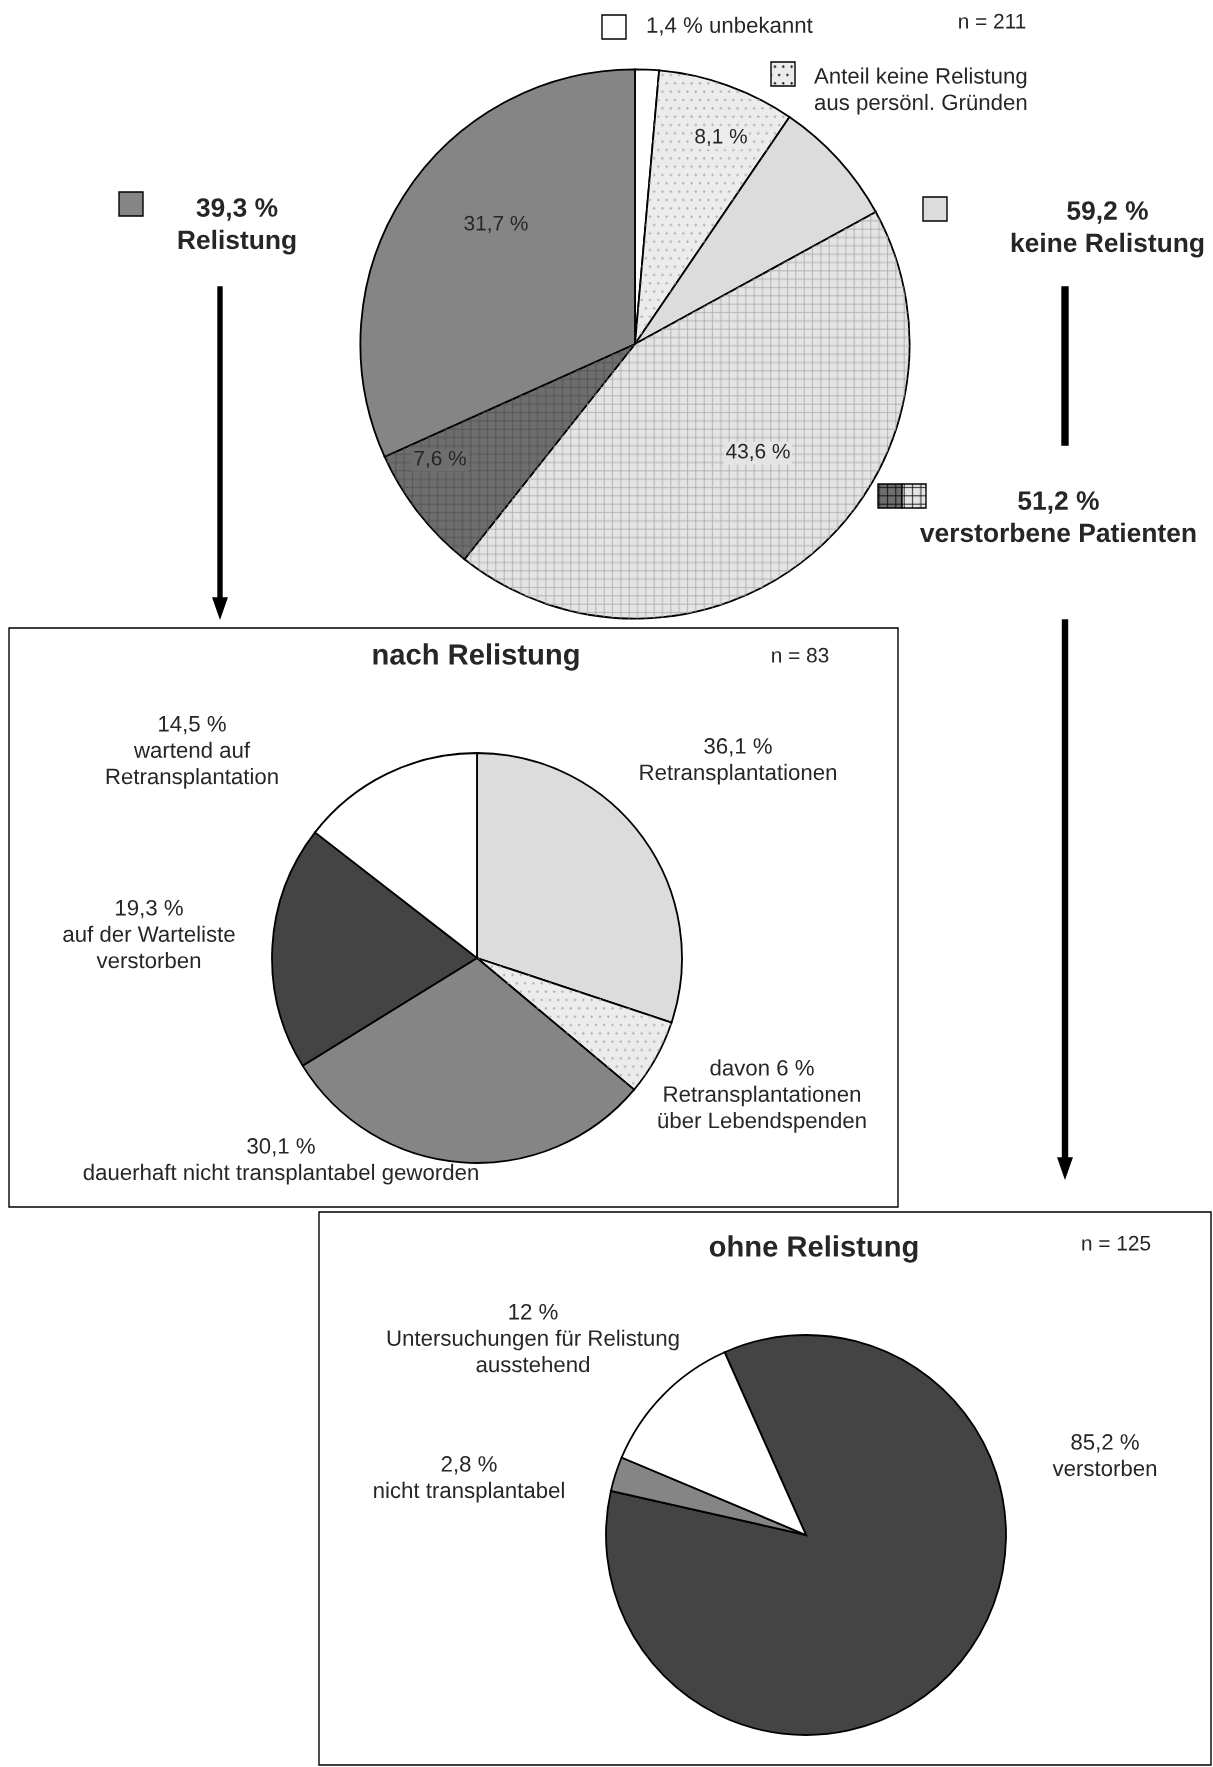 This screenshot has width=1213, height=1767. What do you see at coordinates (920, 91) in the screenshot?
I see `slice-label: Anteil keine Relistung aus persönl. Gründen` at bounding box center [920, 91].